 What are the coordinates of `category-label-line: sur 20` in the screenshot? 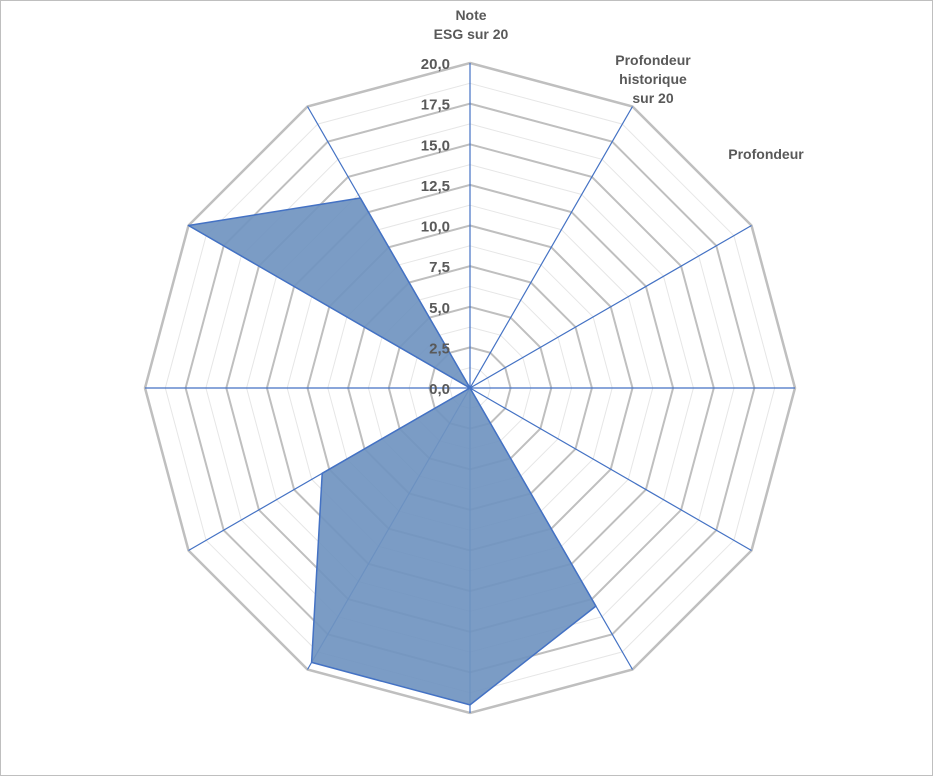 It's located at (652, 98).